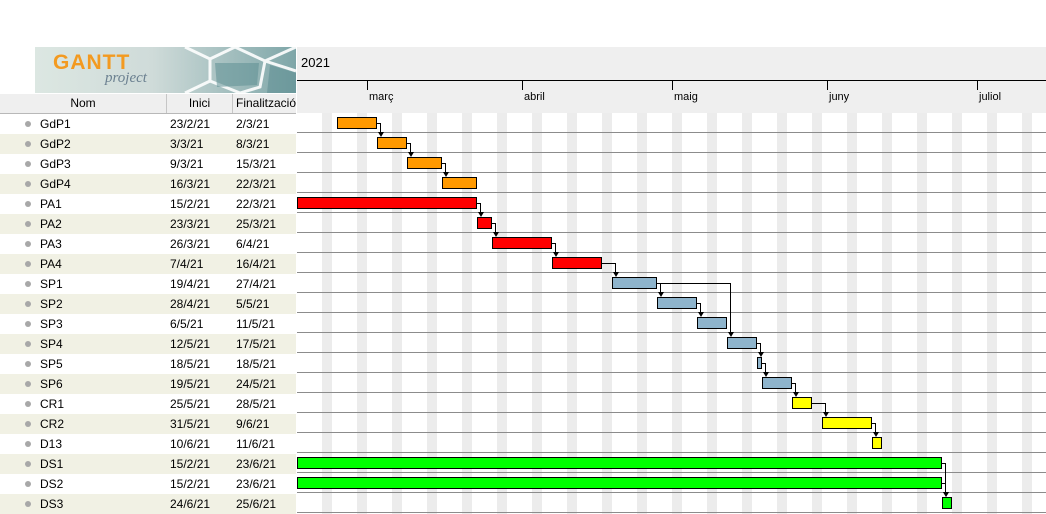 The image size is (1046, 514). Describe the element at coordinates (392, 143) in the screenshot. I see `task-bar-gdp2` at that location.